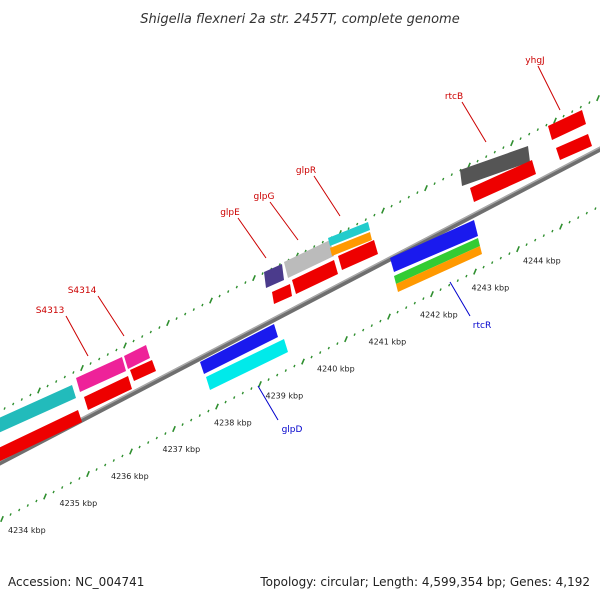  I want to click on feature-rtcB, so click(495, 166).